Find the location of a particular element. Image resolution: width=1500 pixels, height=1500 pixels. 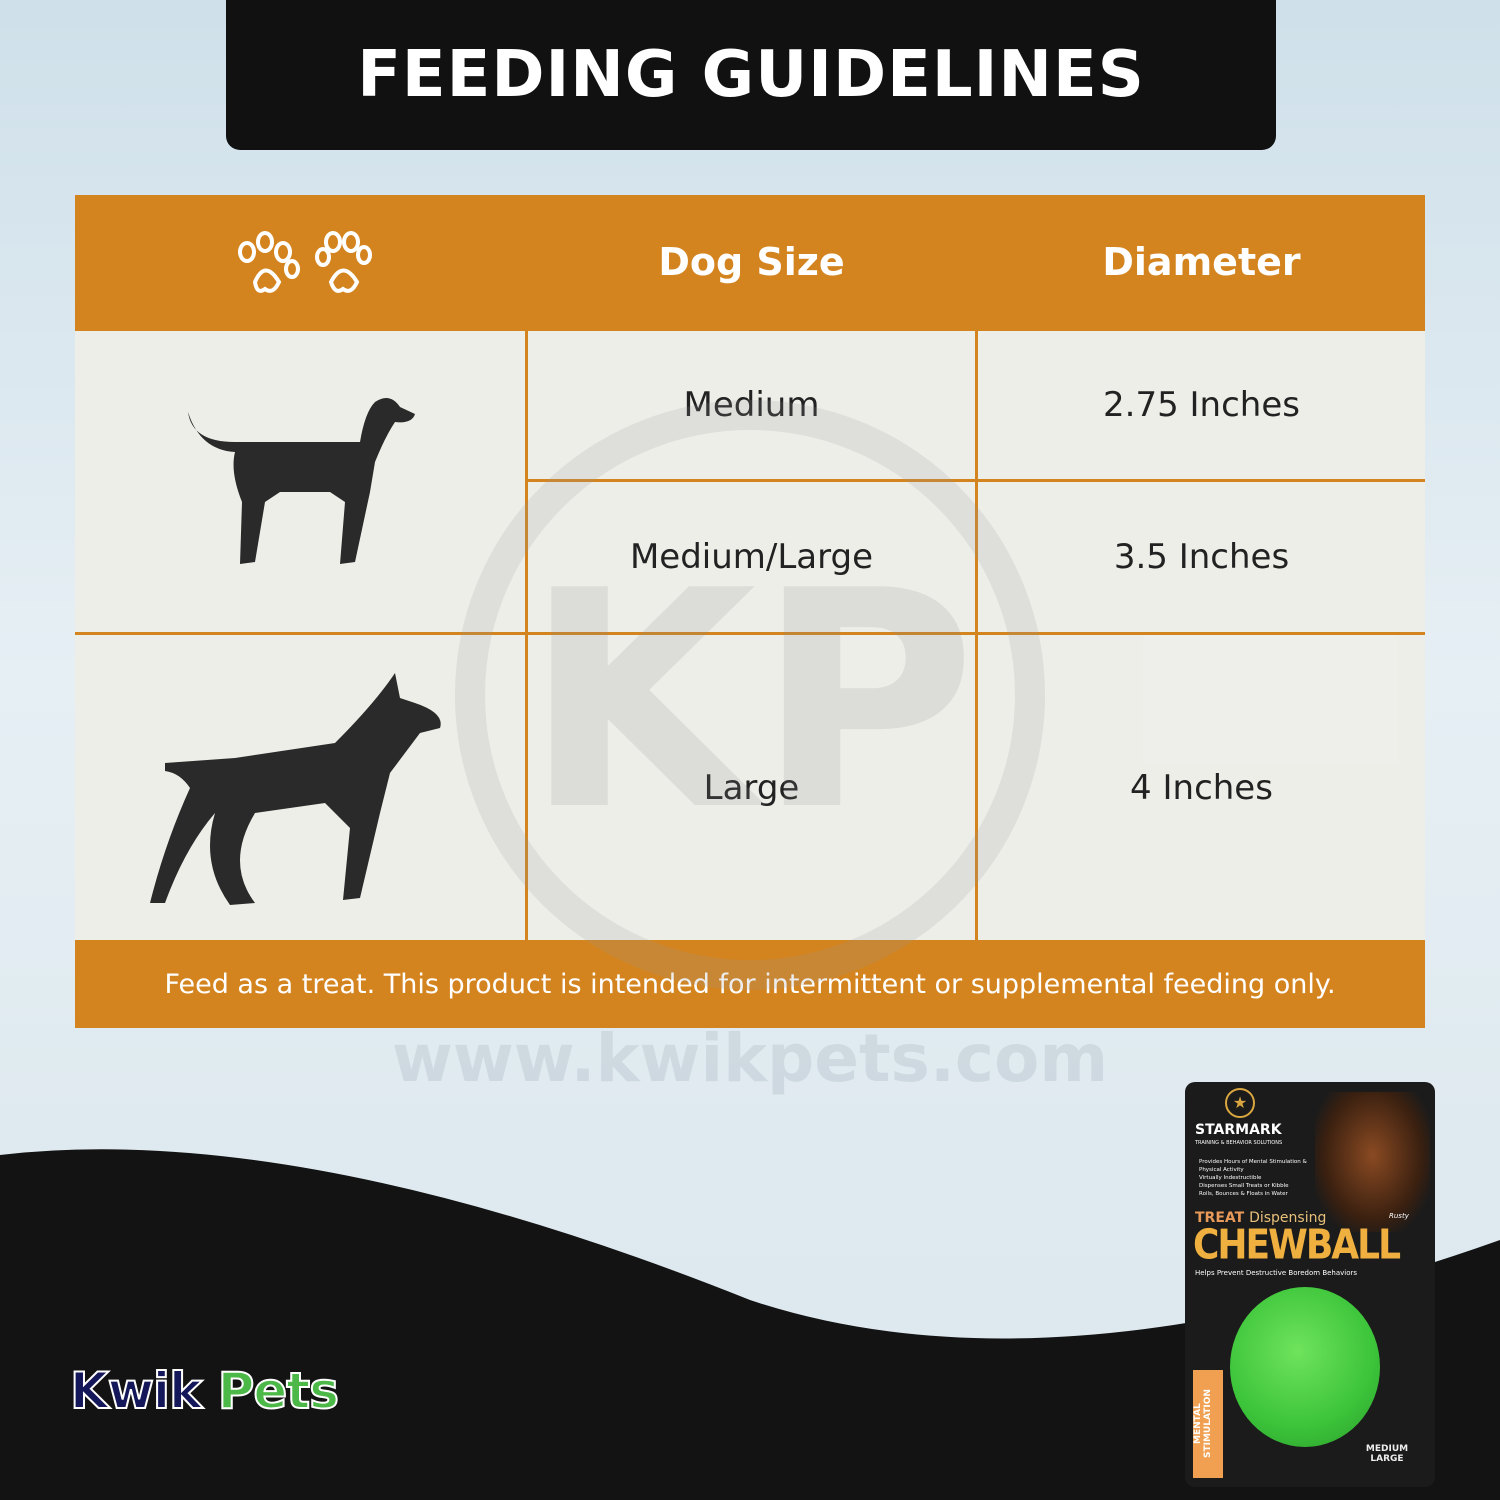

paw-header is located at coordinates (300, 261).